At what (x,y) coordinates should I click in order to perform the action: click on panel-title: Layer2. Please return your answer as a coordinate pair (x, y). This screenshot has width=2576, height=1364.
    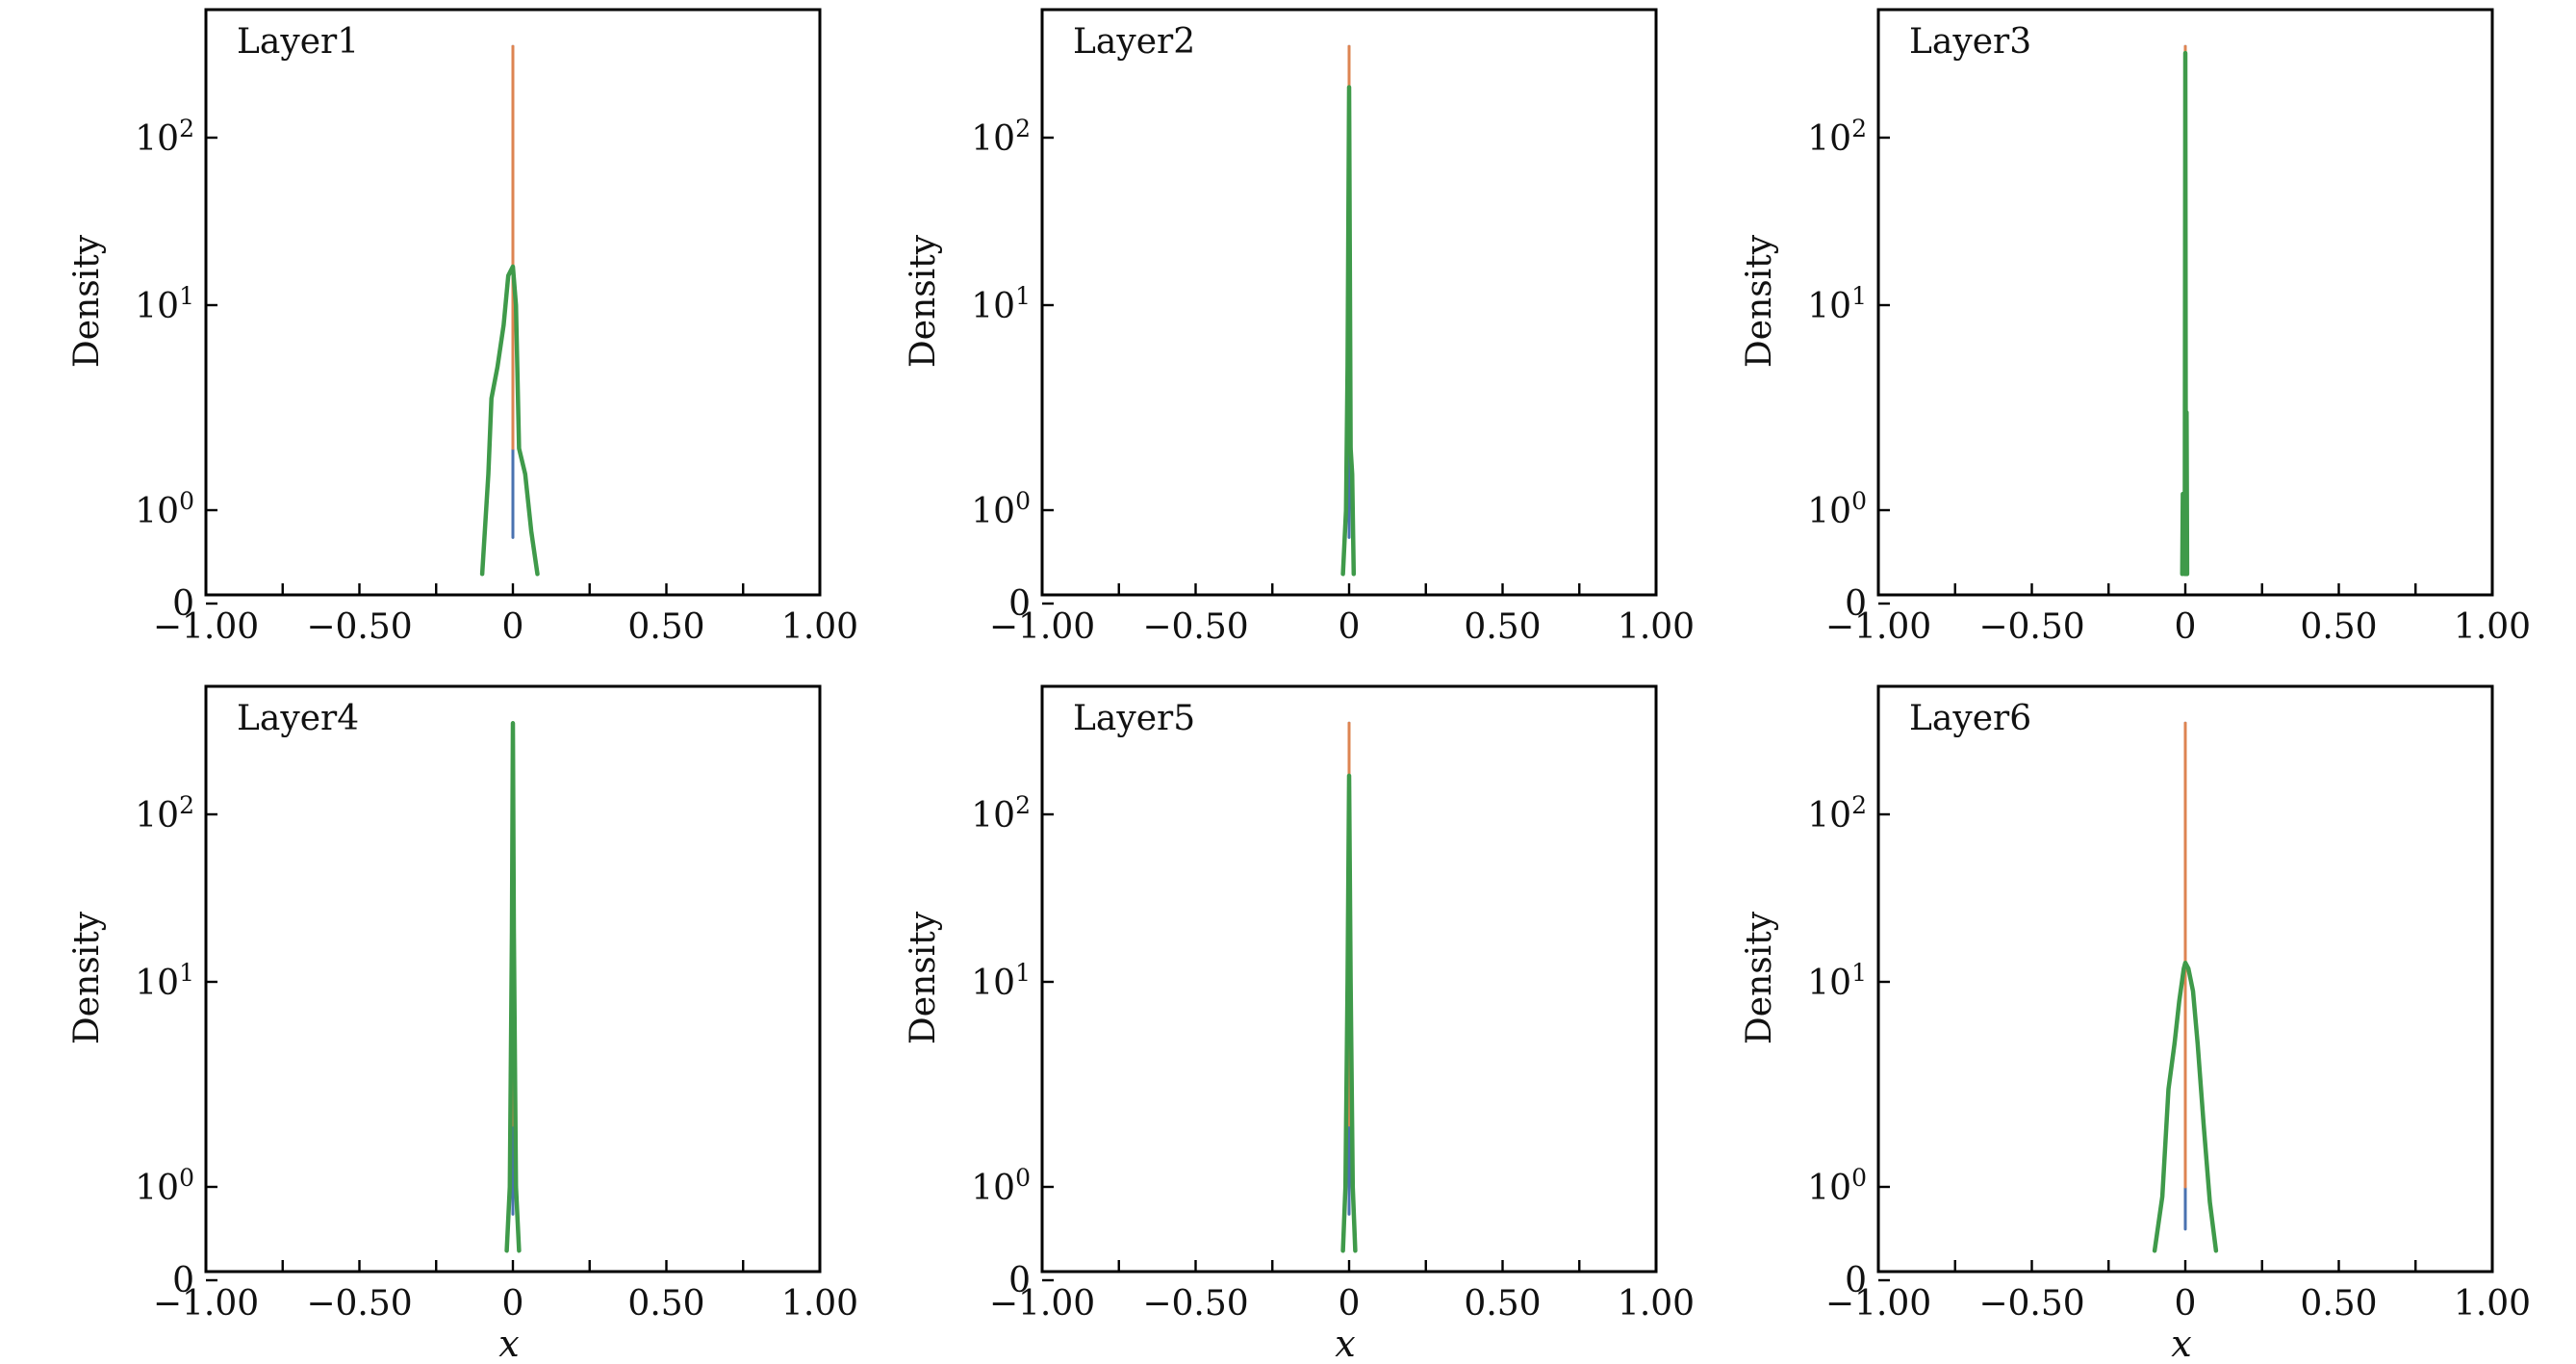
    Looking at the image, I should click on (1134, 42).